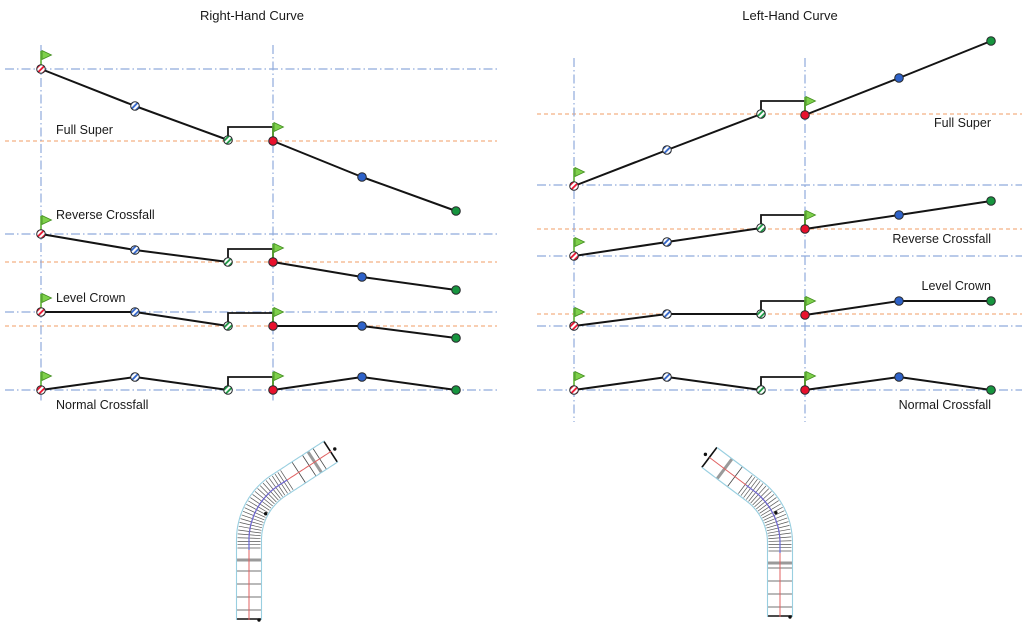  Describe the element at coordinates (956, 286) in the screenshot. I see `section-label-lh-level-crown: Level Crown` at that location.